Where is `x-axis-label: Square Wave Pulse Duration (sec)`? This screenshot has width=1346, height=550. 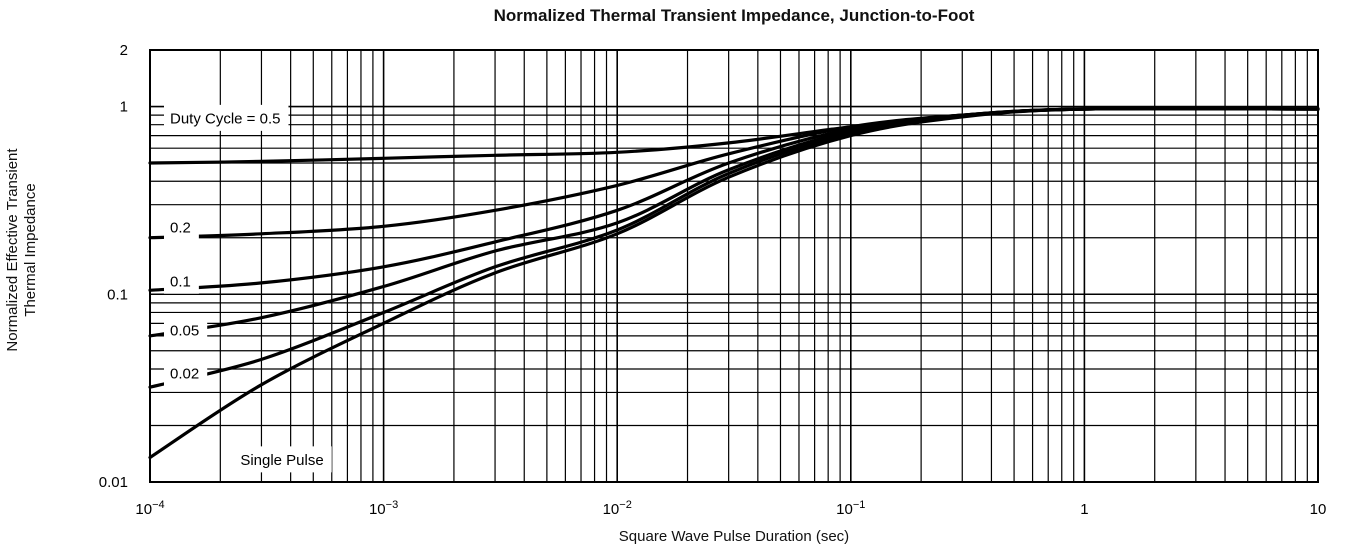
x-axis-label: Square Wave Pulse Duration (sec) is located at coordinates (734, 536).